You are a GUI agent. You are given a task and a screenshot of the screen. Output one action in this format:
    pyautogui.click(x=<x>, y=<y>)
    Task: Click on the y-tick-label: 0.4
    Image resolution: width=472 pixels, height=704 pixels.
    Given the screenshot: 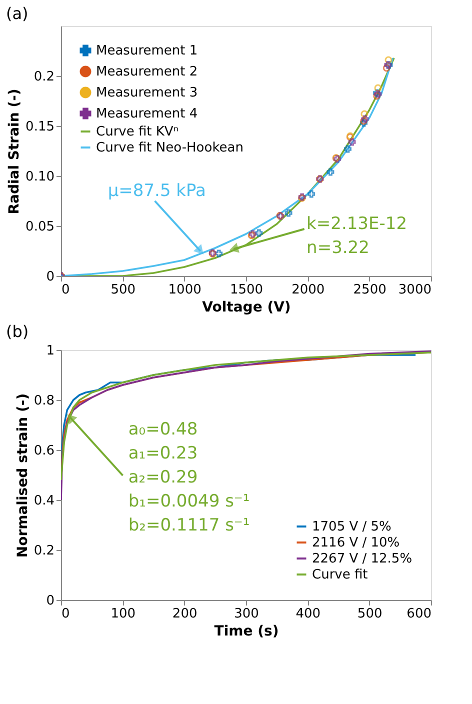 What is the action you would take?
    pyautogui.click(x=44, y=501)
    